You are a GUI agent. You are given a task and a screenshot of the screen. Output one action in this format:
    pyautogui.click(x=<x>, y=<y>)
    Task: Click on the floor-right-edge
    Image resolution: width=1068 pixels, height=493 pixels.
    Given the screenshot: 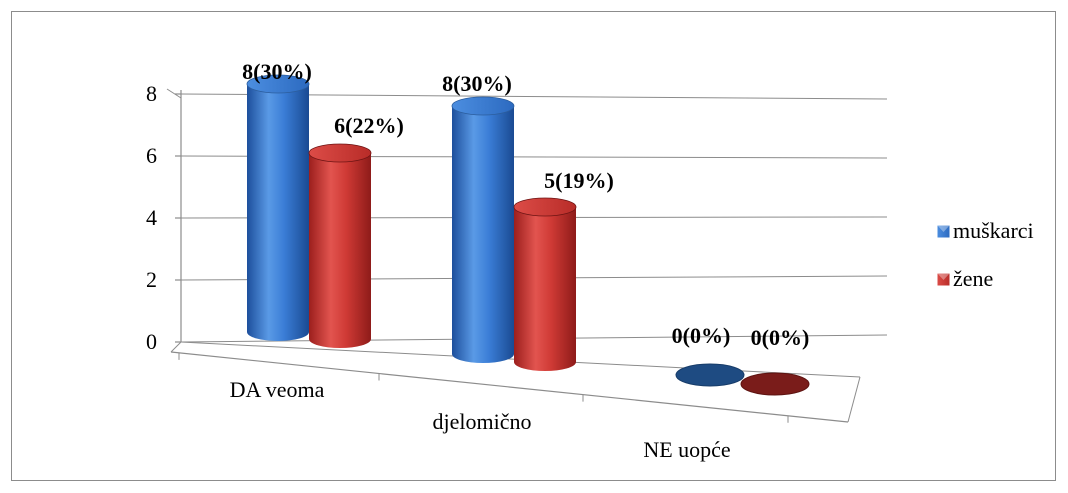 What is the action you would take?
    pyautogui.click(x=854, y=399)
    